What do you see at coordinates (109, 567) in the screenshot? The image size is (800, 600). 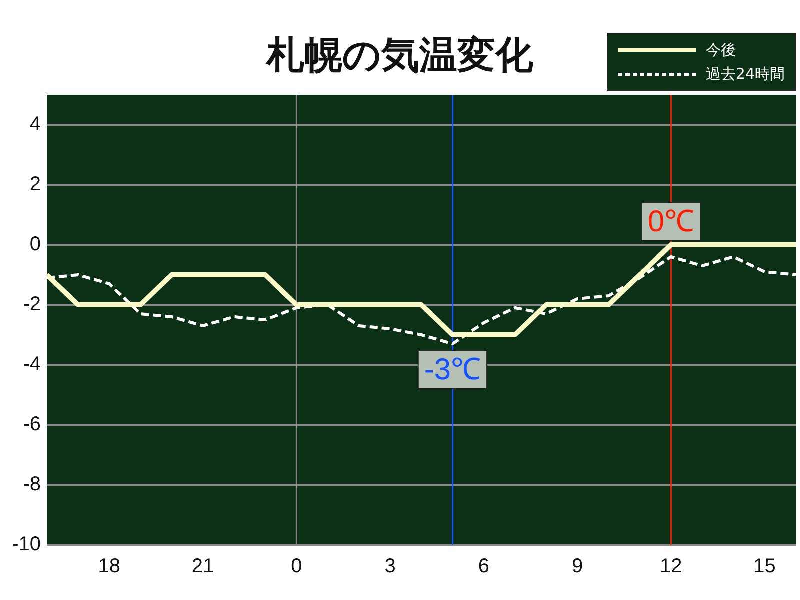 I see `x-tick-label: 18` at bounding box center [109, 567].